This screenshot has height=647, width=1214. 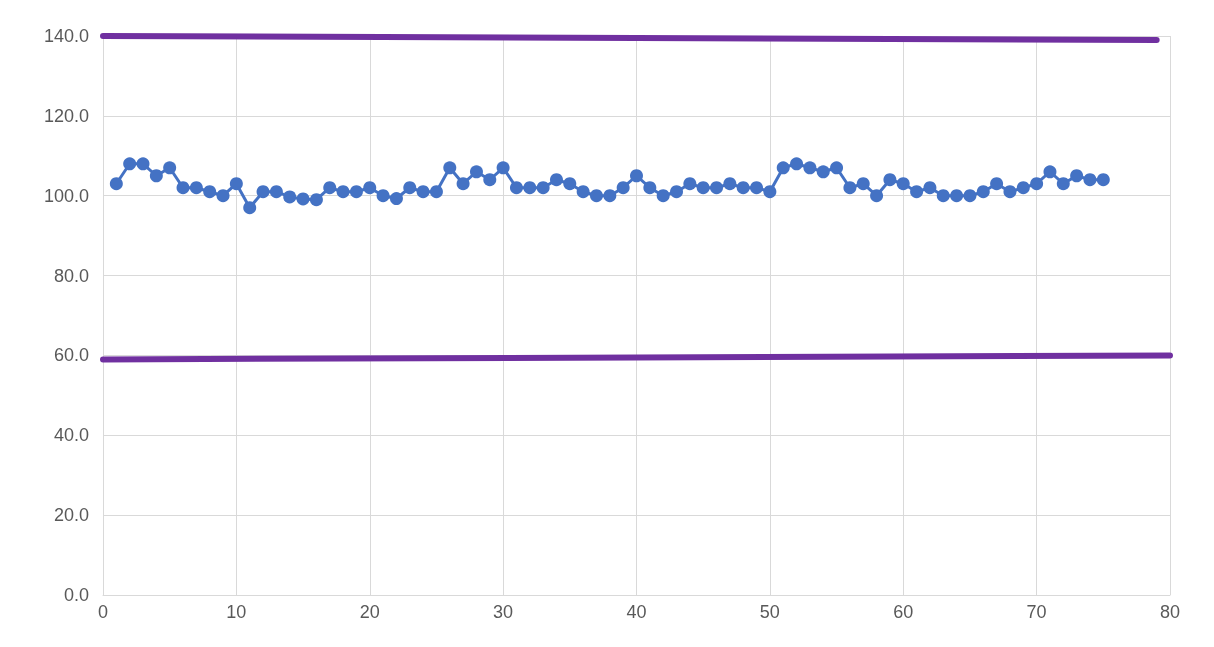 I want to click on x-tick-label: 30, so click(x=503, y=612).